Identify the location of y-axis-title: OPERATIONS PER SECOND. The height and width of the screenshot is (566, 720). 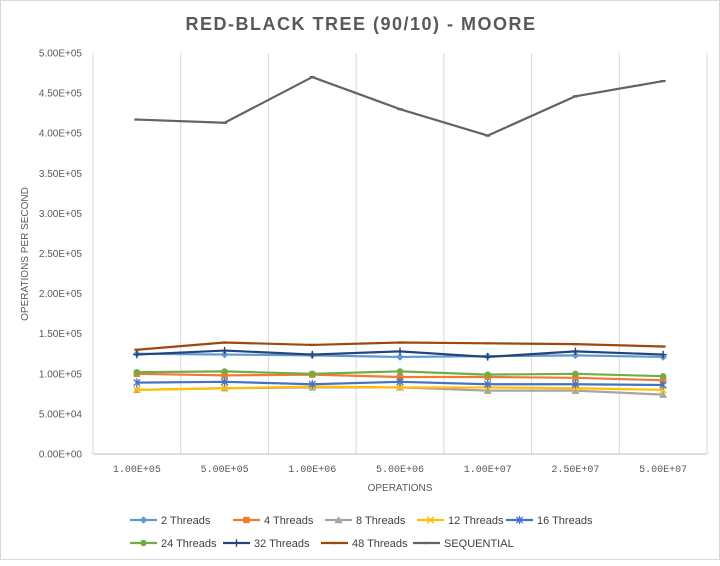
(25, 254).